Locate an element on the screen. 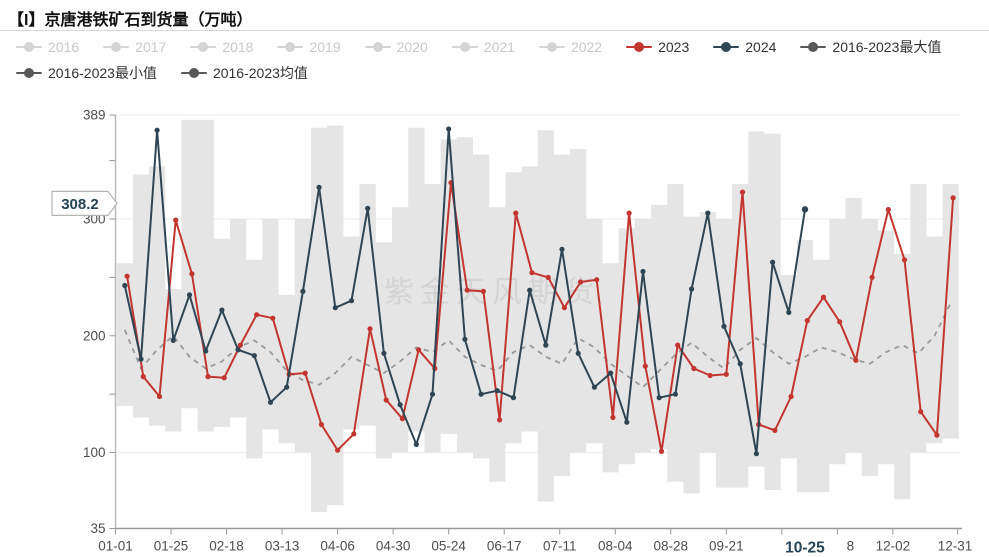 The width and height of the screenshot is (989, 557). legend-item-2023: 2023 is located at coordinates (657, 46).